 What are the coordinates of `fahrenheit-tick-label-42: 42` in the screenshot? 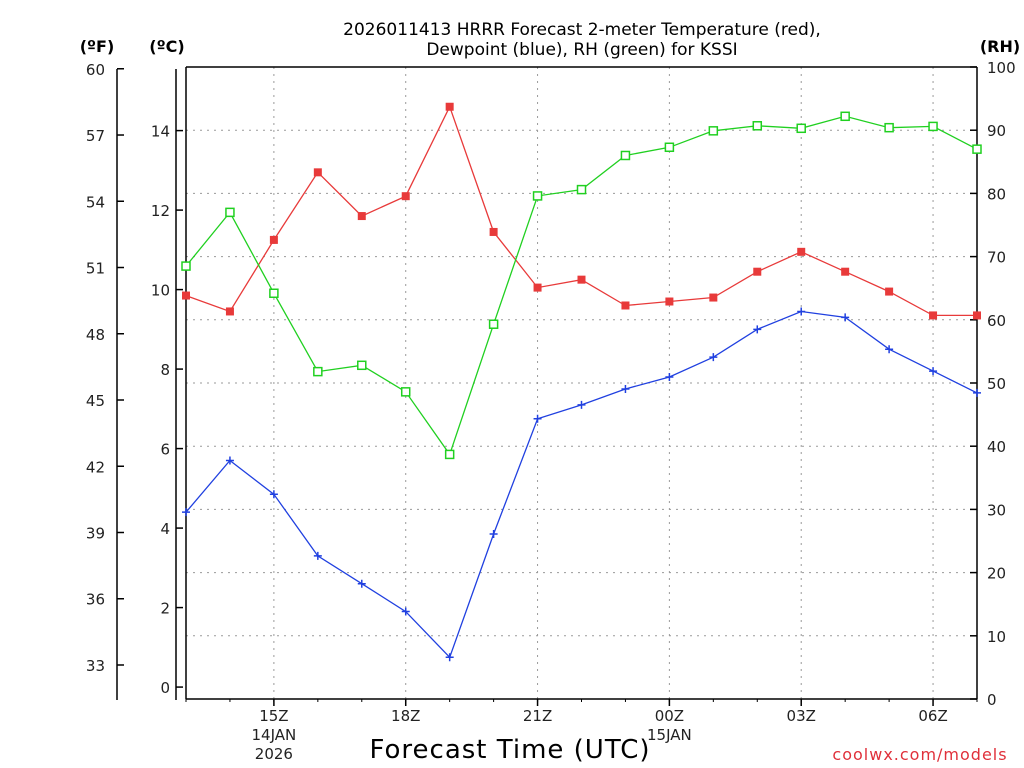 It's located at (95, 467).